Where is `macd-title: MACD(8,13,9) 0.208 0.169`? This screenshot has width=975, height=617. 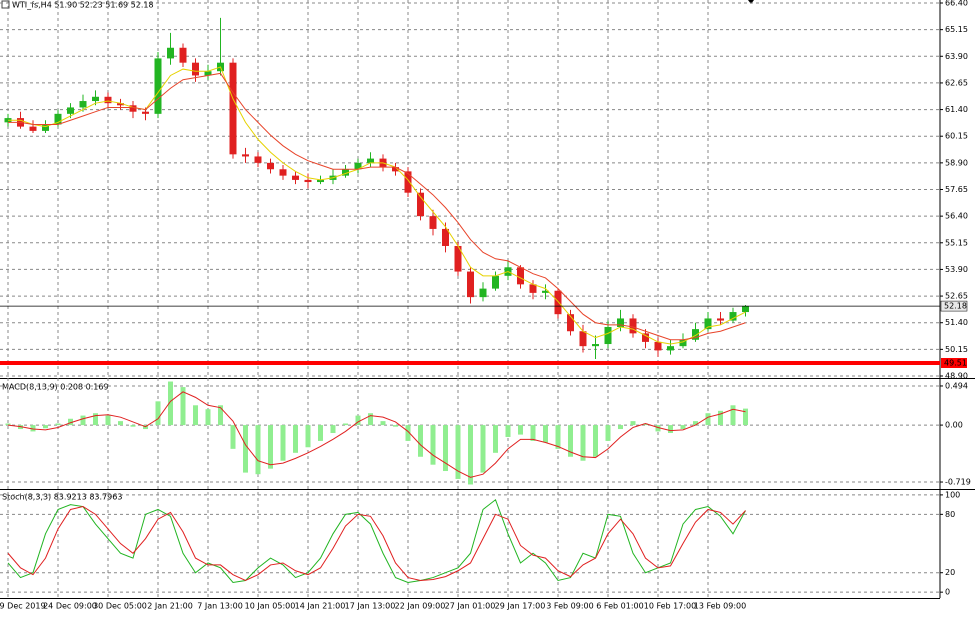 macd-title: MACD(8,13,9) 0.208 0.169 is located at coordinates (55, 387).